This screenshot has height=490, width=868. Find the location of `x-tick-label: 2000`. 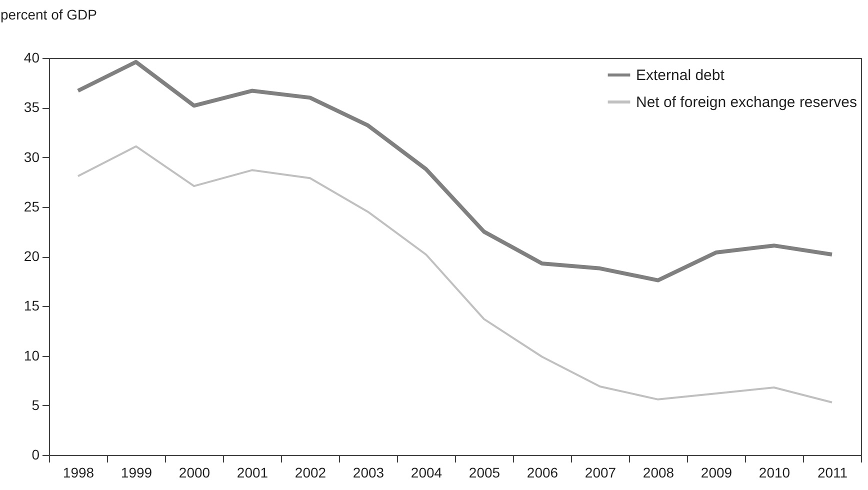

x-tick-label: 2000 is located at coordinates (194, 472).